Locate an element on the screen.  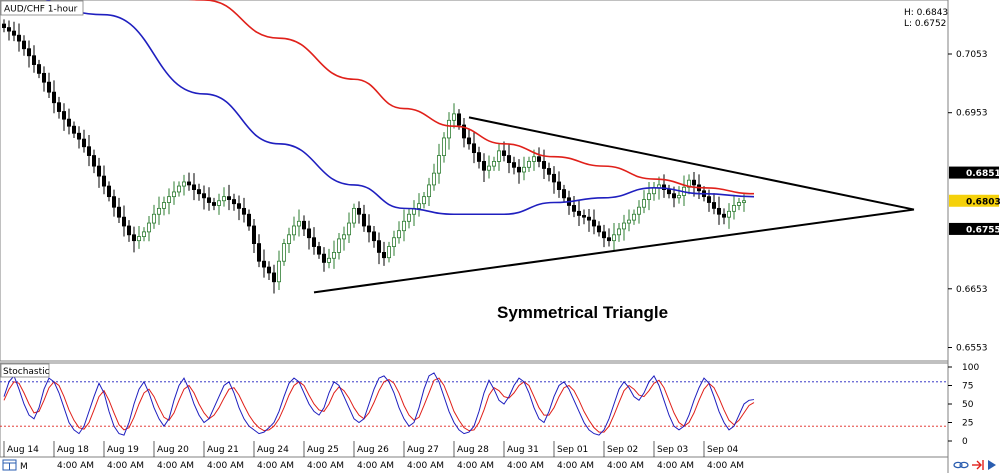
price-axis: 0.7053 0.6953 0.6653 0.6553 is located at coordinates (968, 201).